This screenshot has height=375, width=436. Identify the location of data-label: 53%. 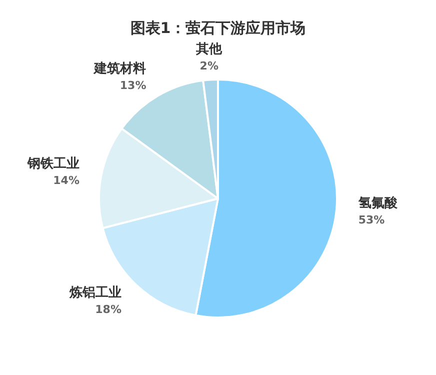
(371, 220).